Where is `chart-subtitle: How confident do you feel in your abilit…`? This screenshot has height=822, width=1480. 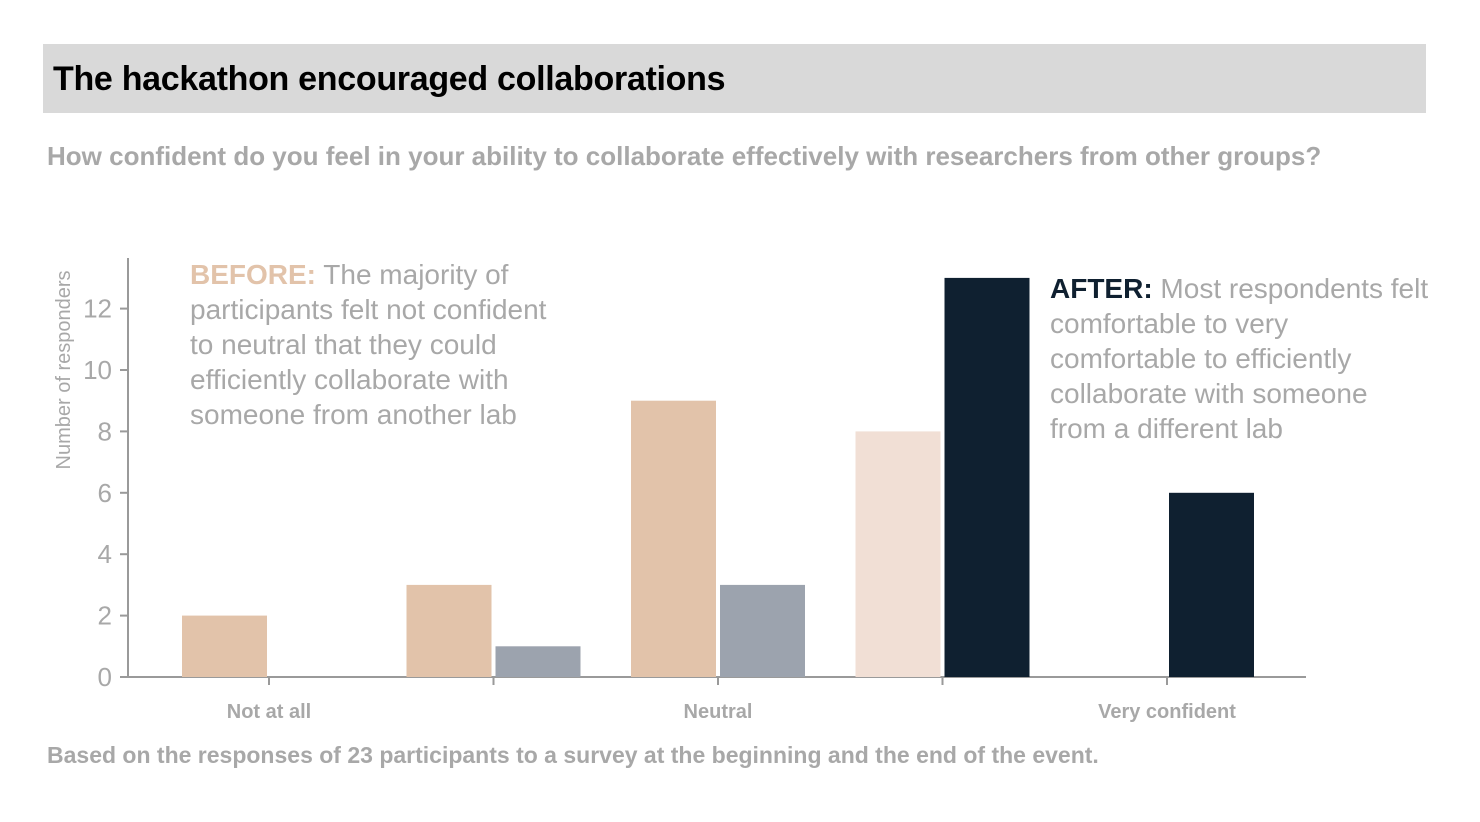 chart-subtitle: How confident do you feel in your abilit… is located at coordinates (684, 156).